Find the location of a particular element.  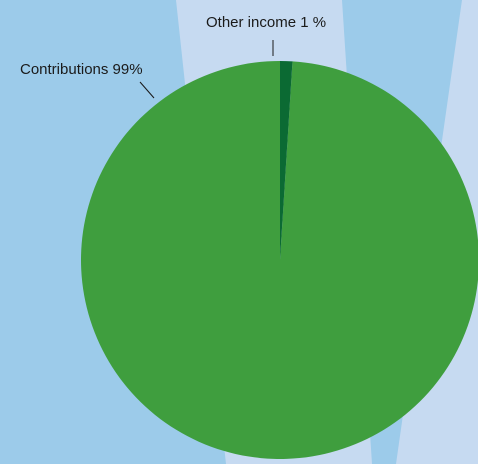

slice-label-group-other-income: Other income 1 % is located at coordinates (266, 35).